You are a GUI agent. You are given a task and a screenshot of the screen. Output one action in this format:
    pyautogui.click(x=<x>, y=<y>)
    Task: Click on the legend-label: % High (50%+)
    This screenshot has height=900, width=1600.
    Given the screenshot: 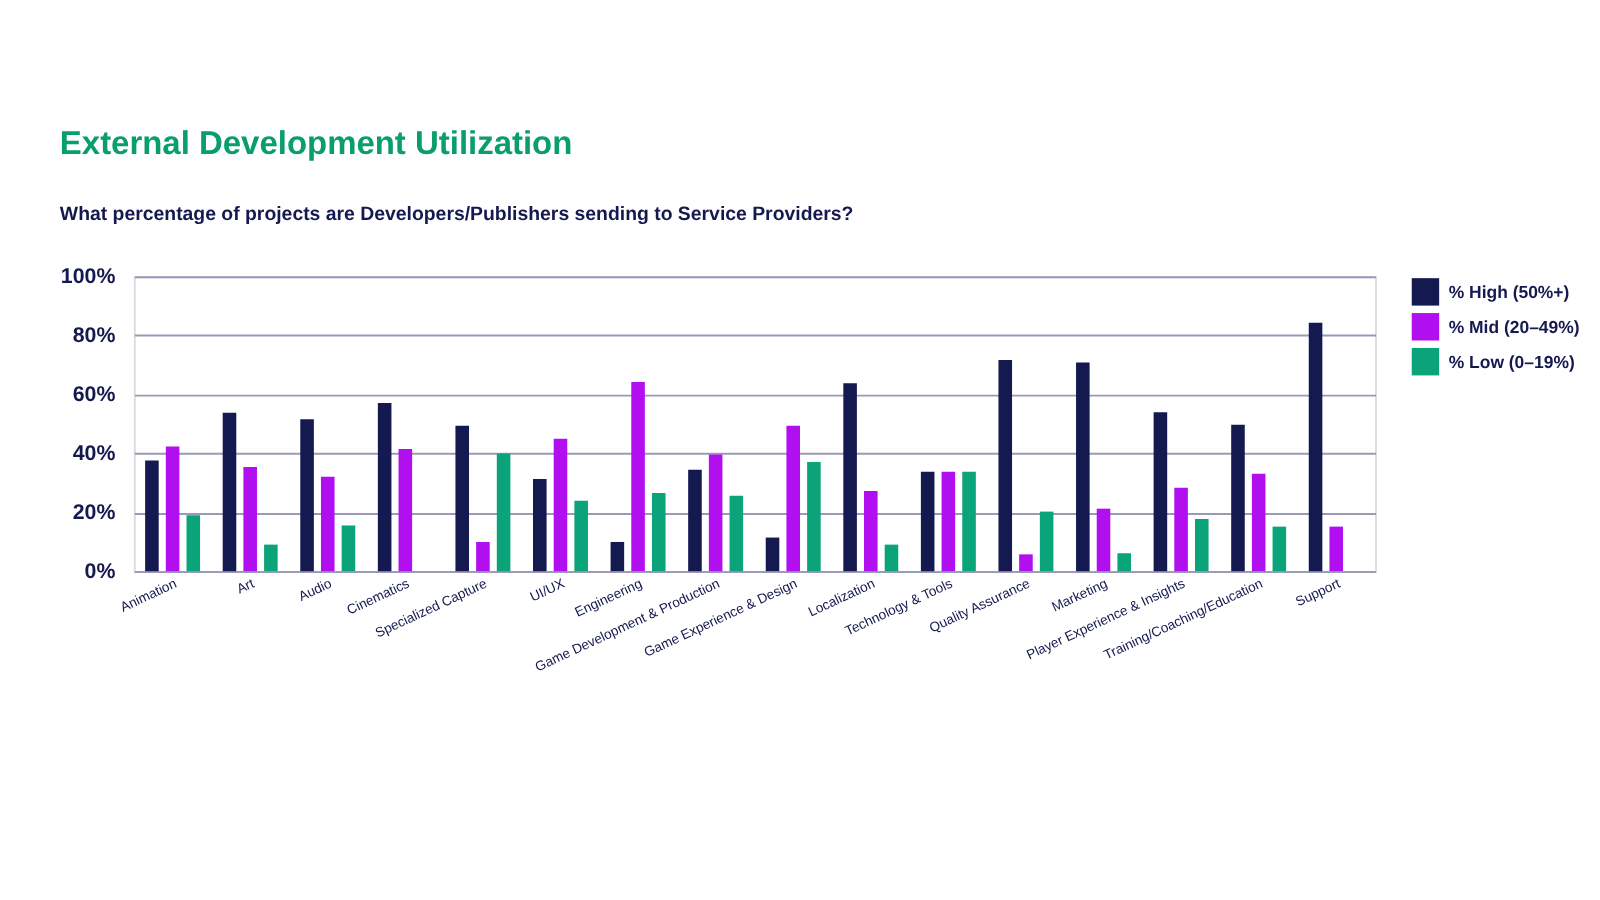 What is the action you would take?
    pyautogui.click(x=1509, y=291)
    